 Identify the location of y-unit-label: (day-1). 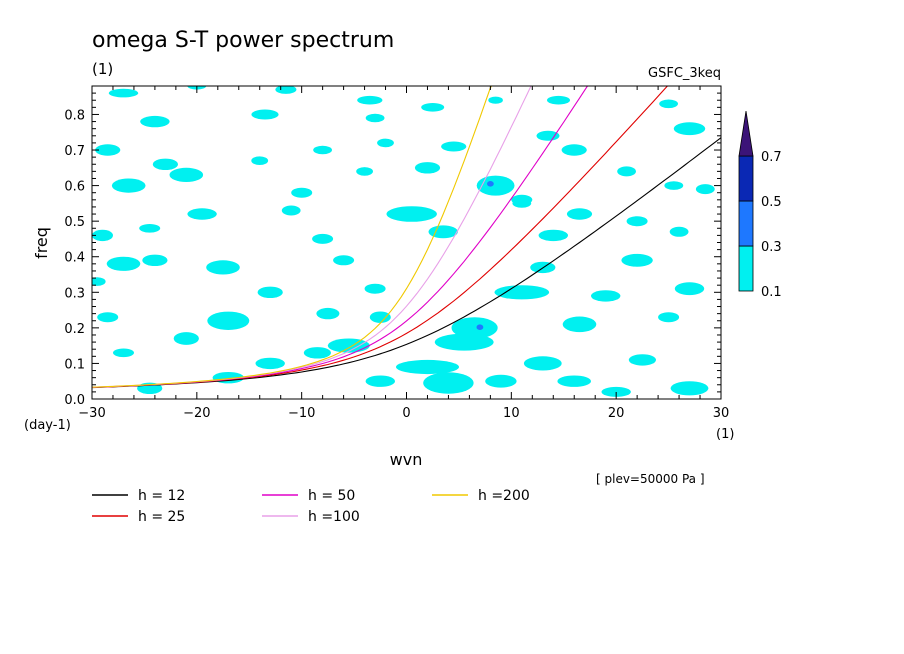
(47, 425).